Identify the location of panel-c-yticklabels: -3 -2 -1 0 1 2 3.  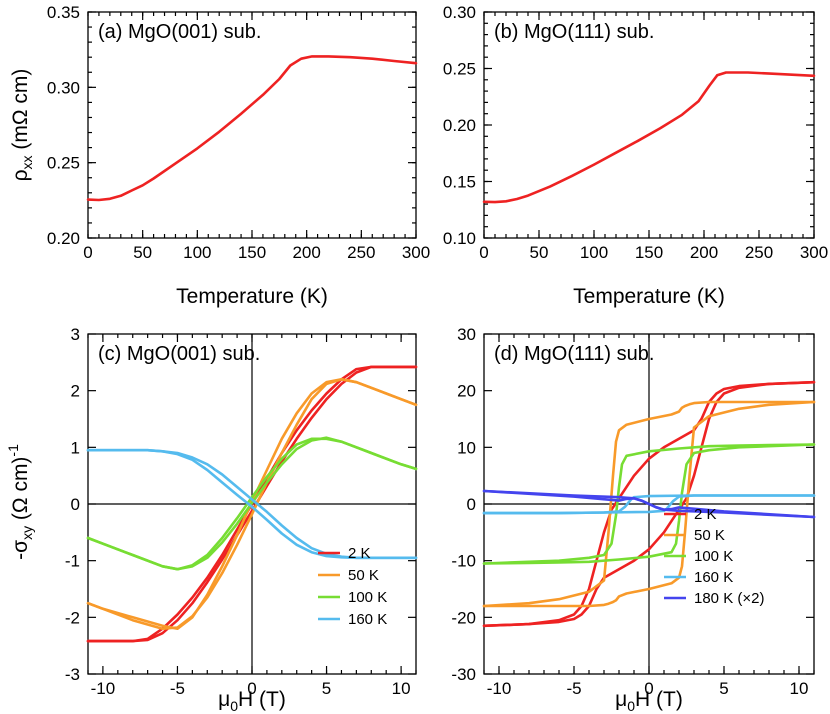
(72, 504).